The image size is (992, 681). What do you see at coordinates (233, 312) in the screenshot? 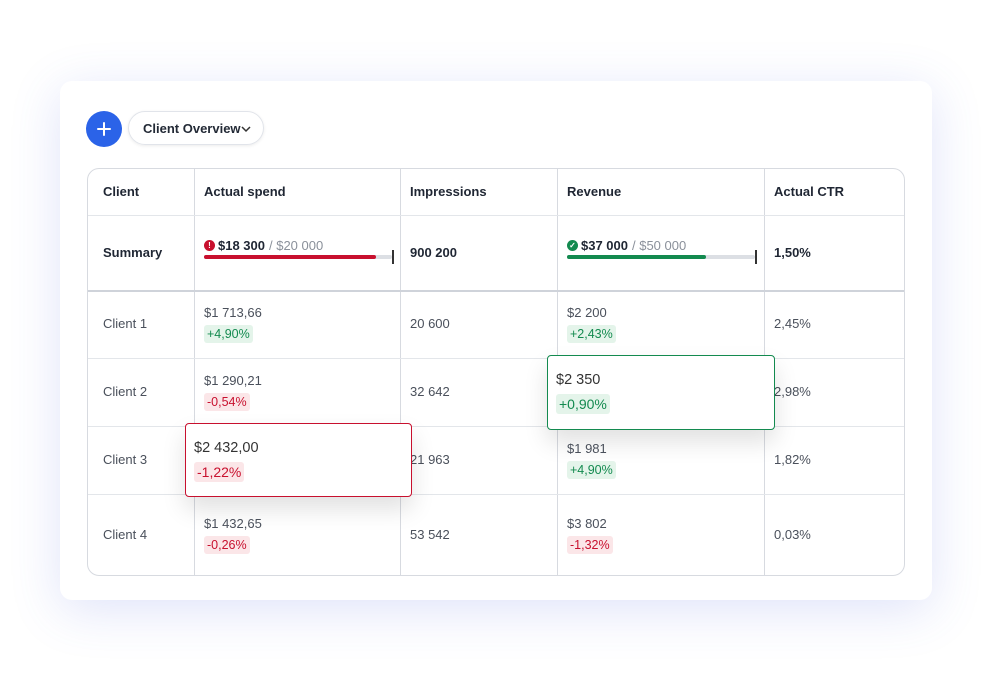
I see `spend-value: $1 713,66` at bounding box center [233, 312].